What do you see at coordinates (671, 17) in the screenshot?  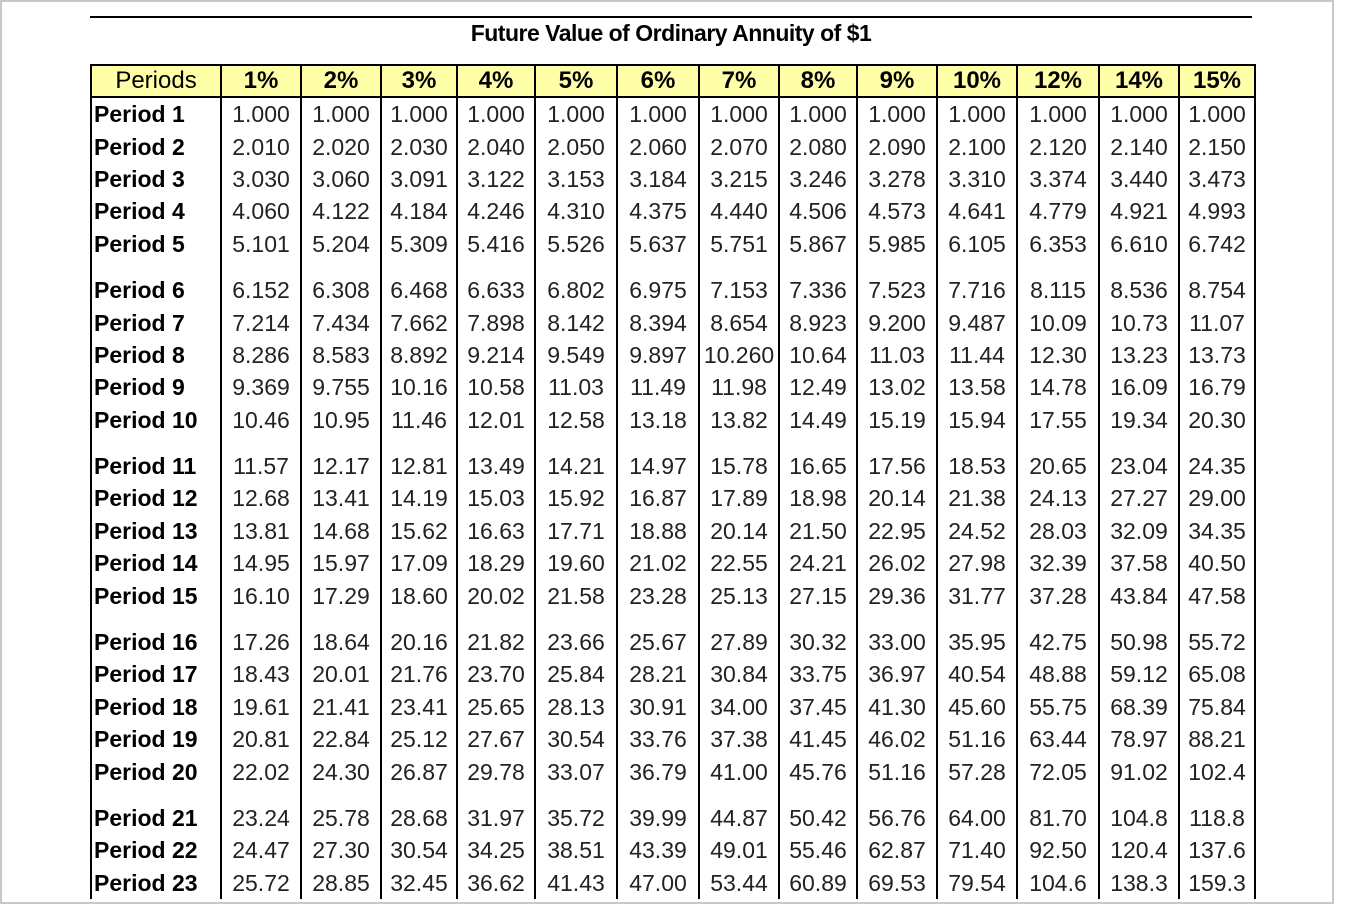 I see `top-rule` at bounding box center [671, 17].